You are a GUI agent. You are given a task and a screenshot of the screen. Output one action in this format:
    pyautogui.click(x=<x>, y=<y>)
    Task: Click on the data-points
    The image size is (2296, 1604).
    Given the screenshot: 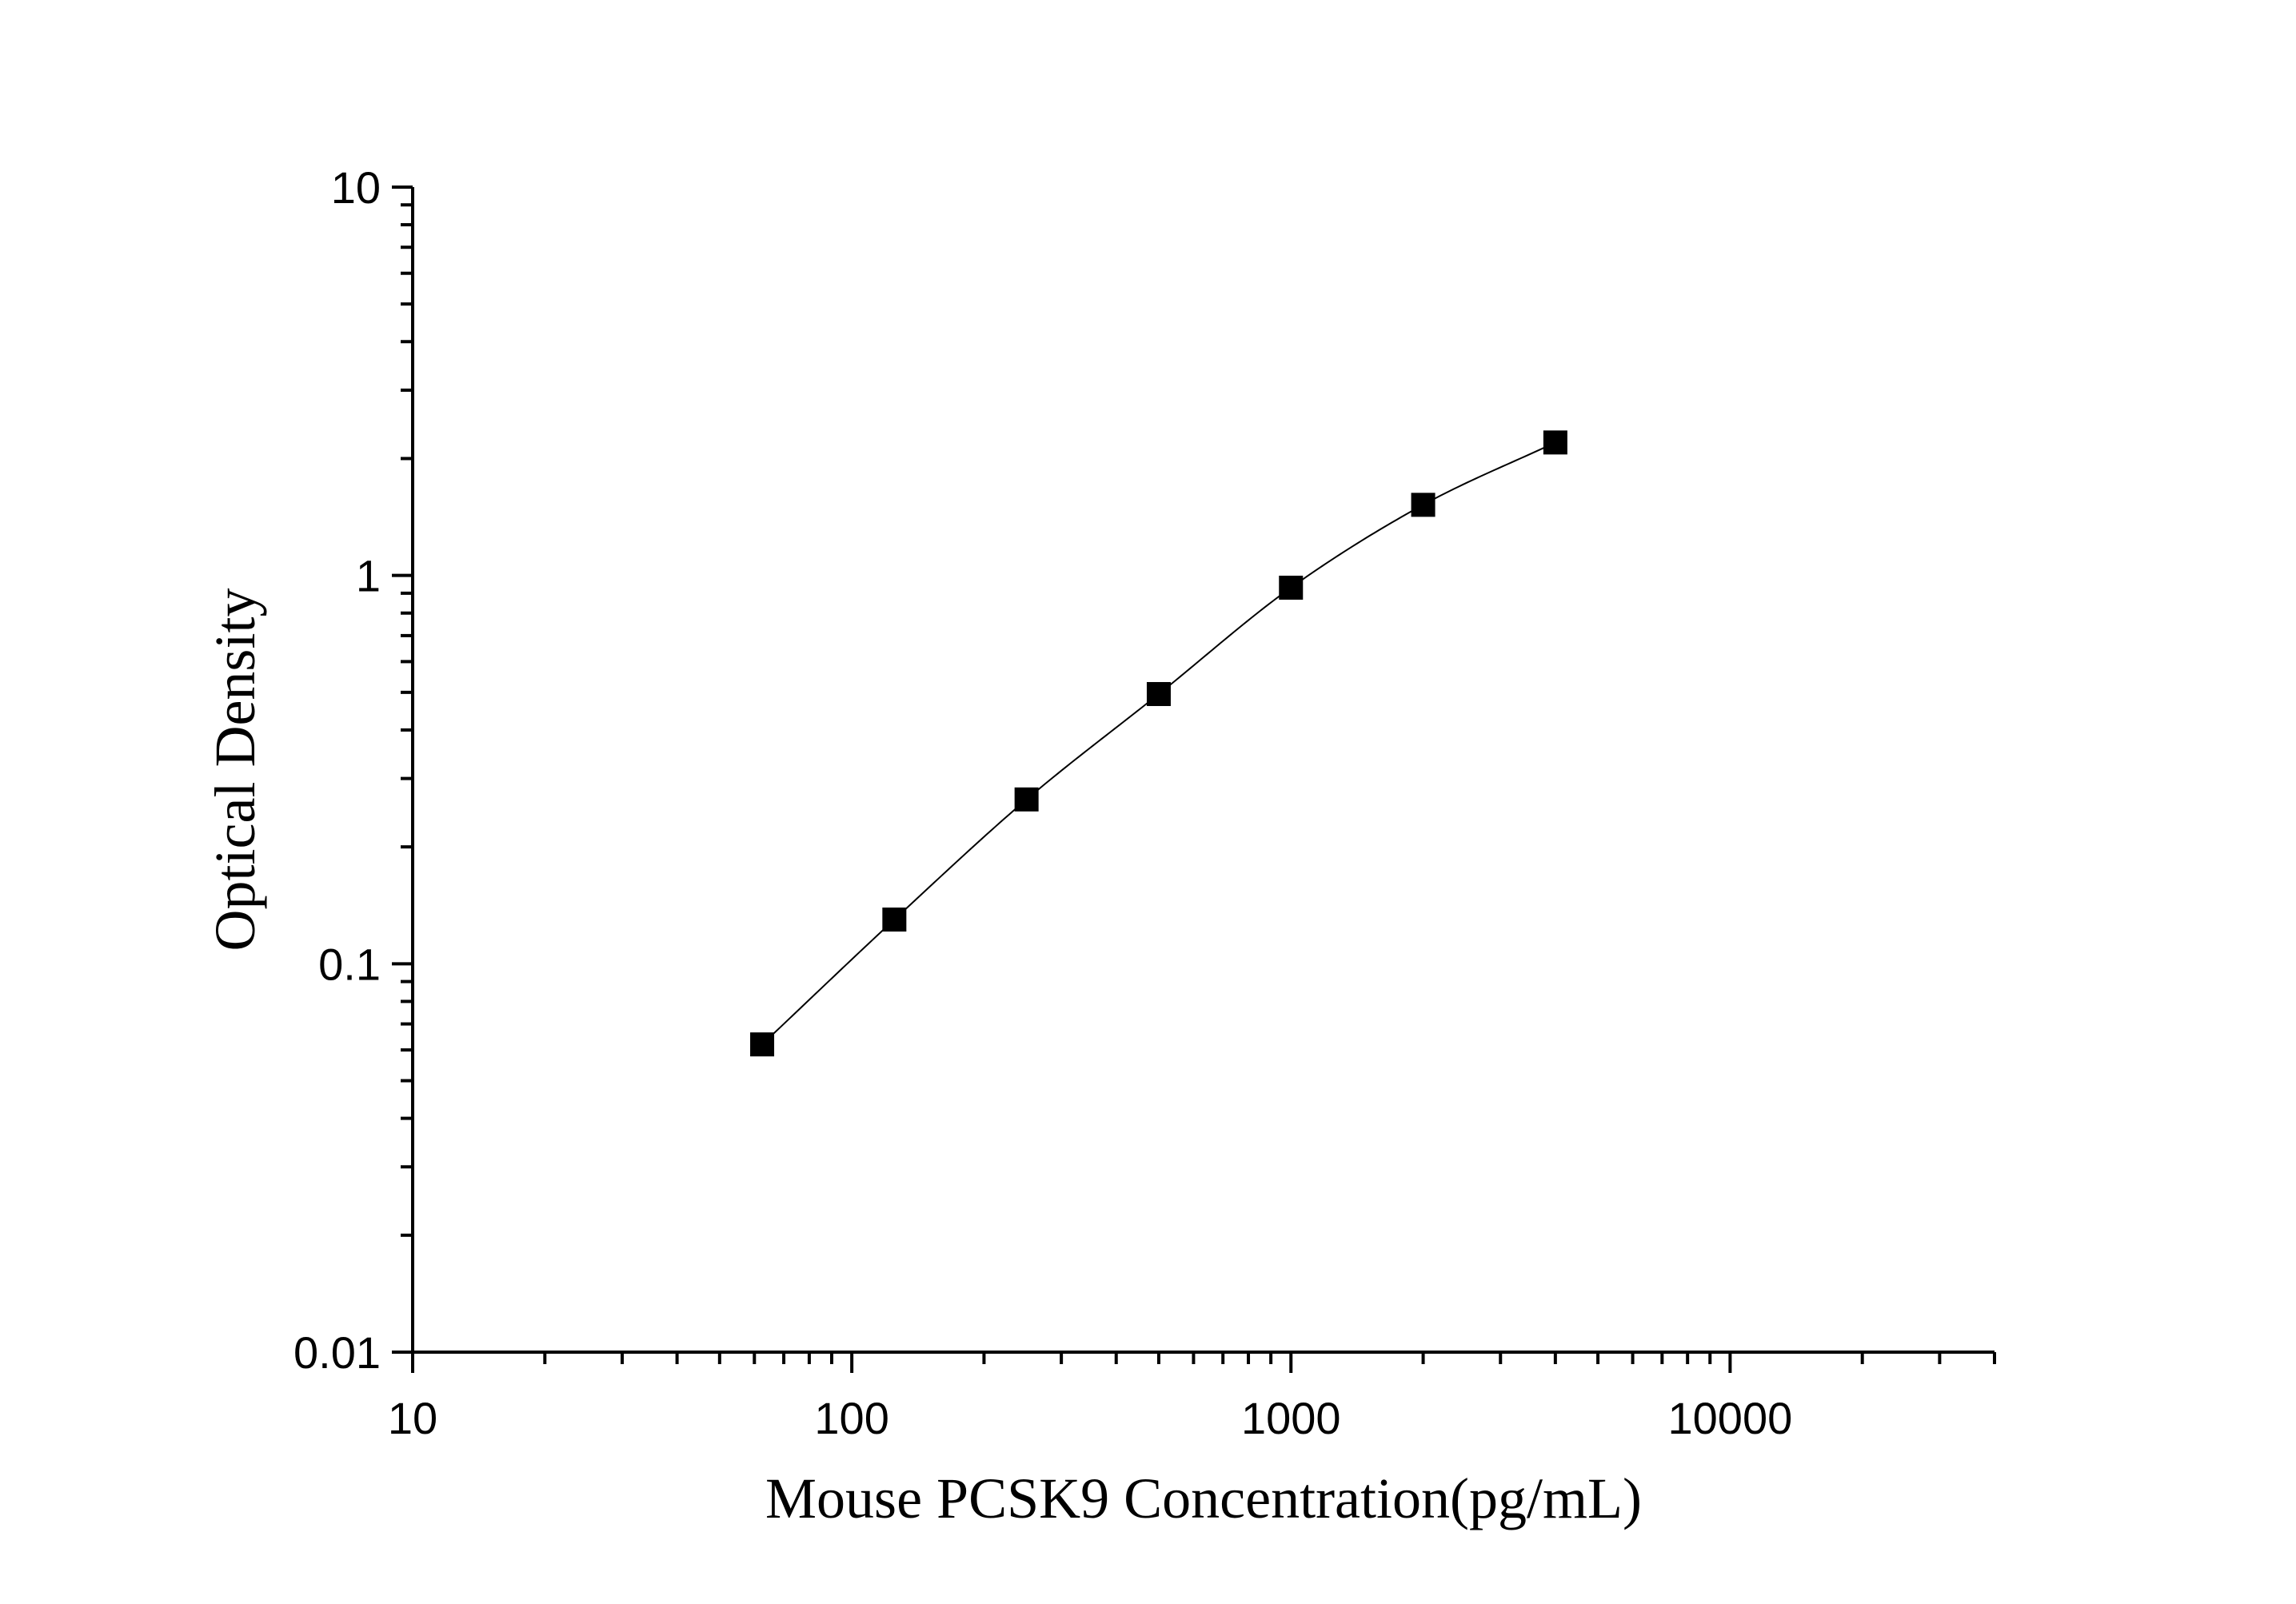 What is the action you would take?
    pyautogui.click(x=1159, y=743)
    